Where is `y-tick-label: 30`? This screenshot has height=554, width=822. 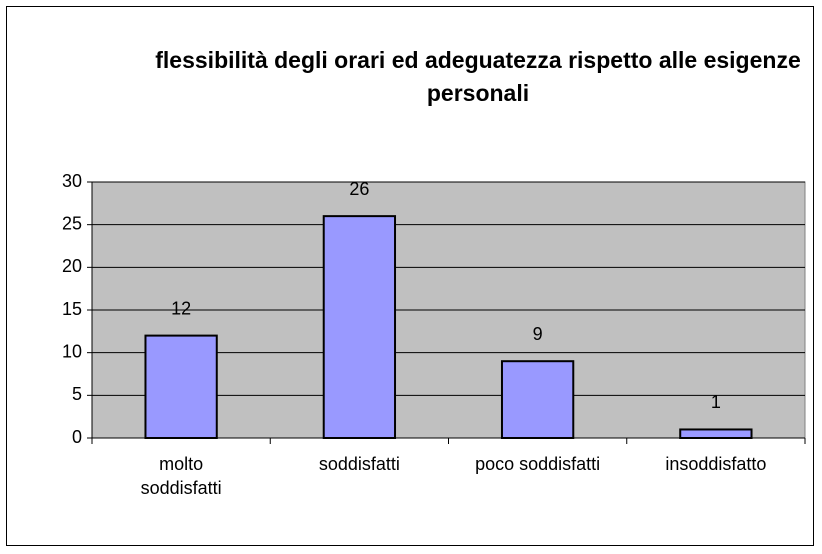
y-tick-label: 30 is located at coordinates (72, 181).